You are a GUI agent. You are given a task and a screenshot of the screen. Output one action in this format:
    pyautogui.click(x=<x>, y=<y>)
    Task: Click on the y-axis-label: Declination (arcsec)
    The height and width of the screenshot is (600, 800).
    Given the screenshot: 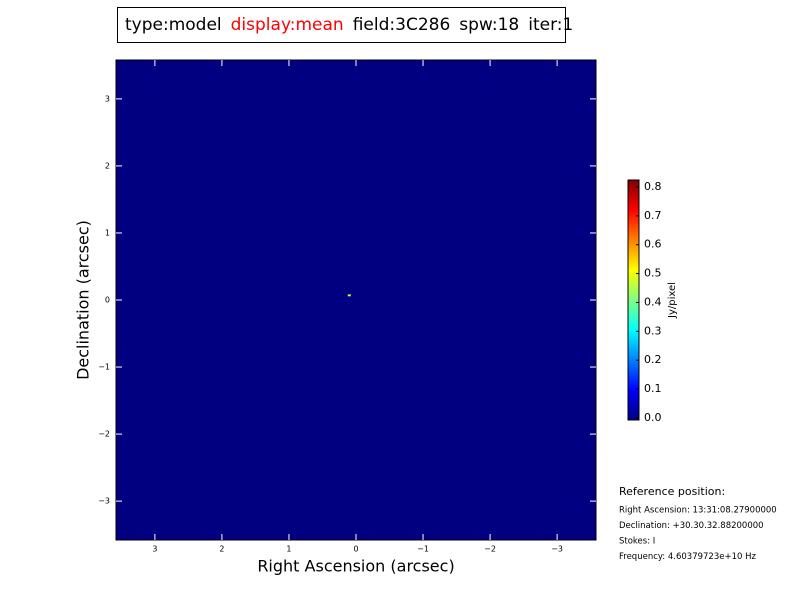 What is the action you would take?
    pyautogui.click(x=83, y=300)
    